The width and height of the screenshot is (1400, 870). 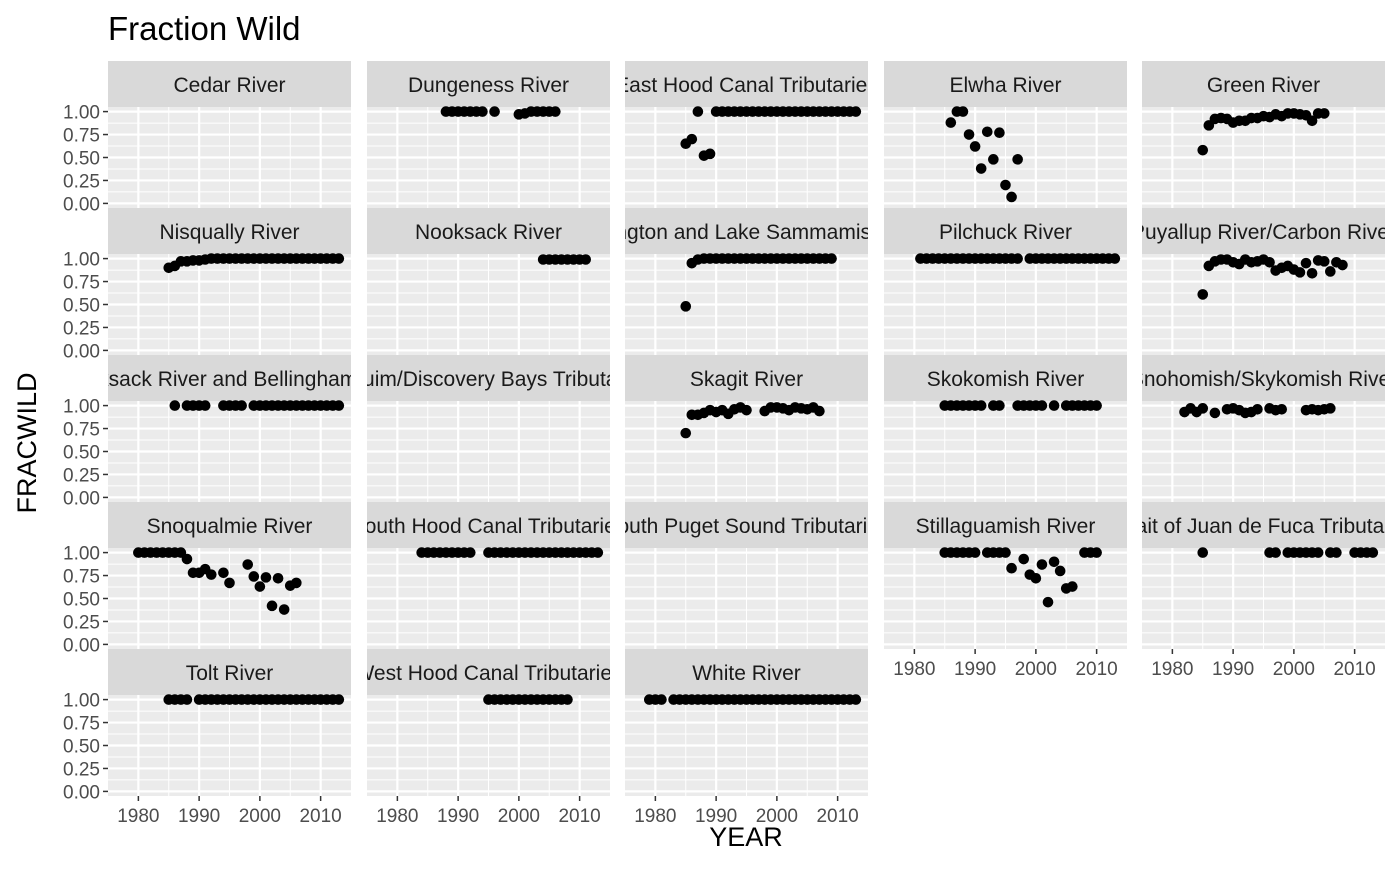 I want to click on x-tick-label: 1980, so click(x=1172, y=669).